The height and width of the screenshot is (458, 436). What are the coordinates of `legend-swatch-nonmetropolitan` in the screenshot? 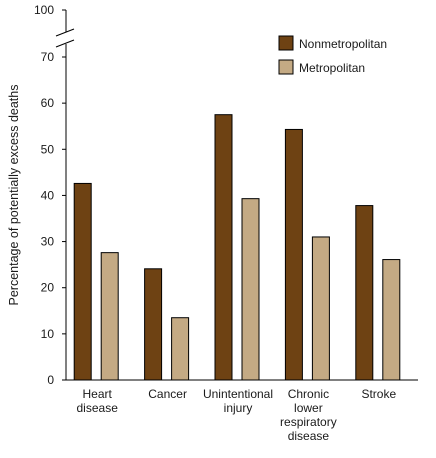 It's located at (286, 43).